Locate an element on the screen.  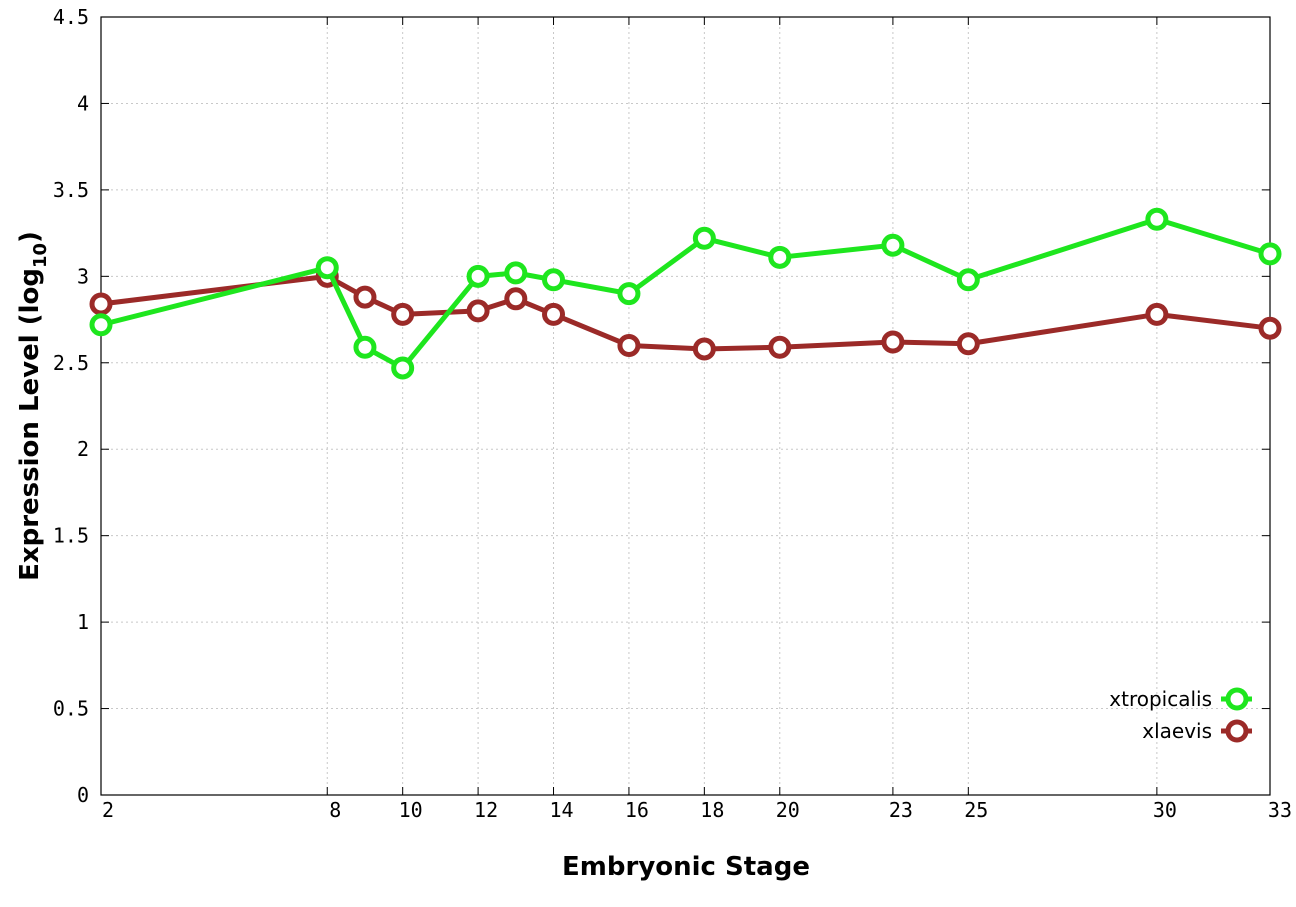
x-tick-label: 2 is located at coordinates (108, 810).